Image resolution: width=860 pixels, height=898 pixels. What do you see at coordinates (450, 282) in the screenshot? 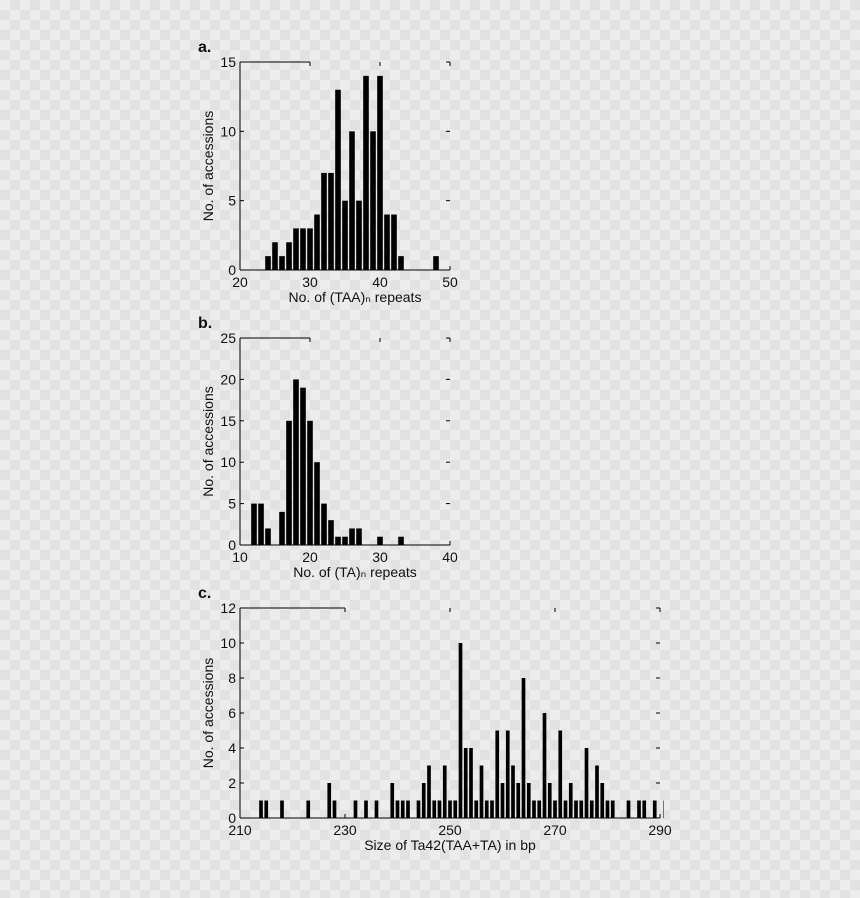
I see `x-tick-label: 50` at bounding box center [450, 282].